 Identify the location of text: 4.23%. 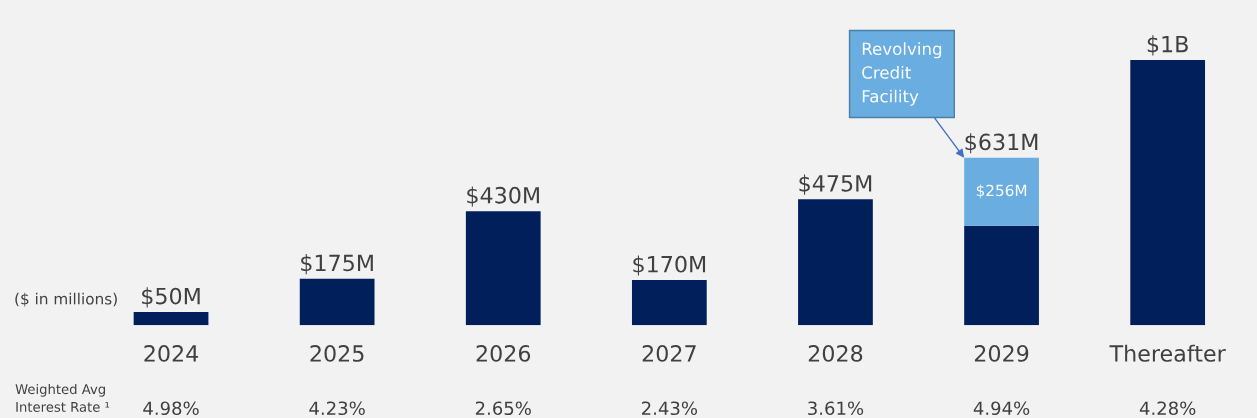
(337, 408).